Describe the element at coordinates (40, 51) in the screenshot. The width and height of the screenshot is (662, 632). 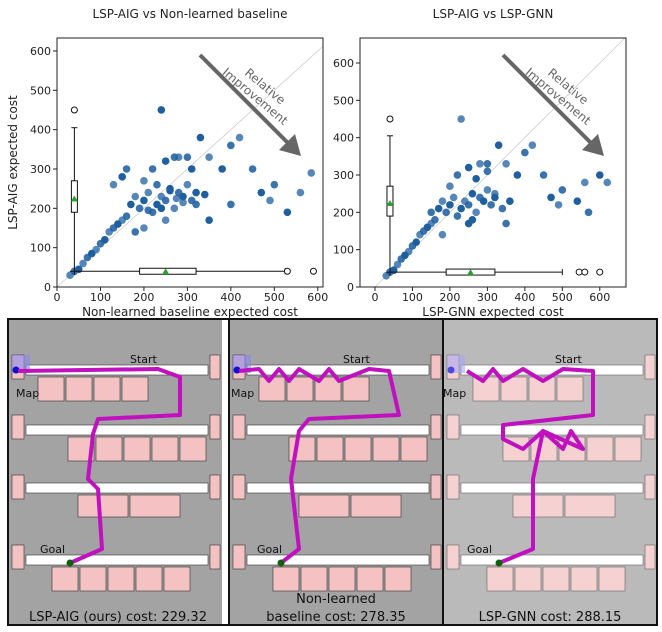
I see `y-tick-label: 600` at that location.